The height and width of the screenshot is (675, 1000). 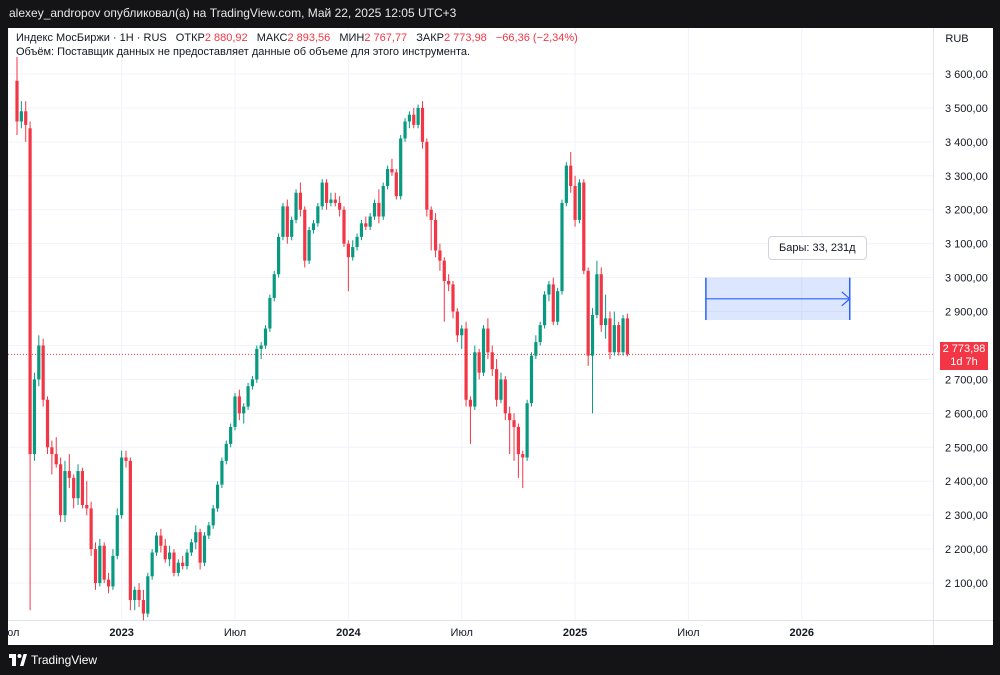 What do you see at coordinates (957, 39) in the screenshot?
I see `currency-label: RUB` at bounding box center [957, 39].